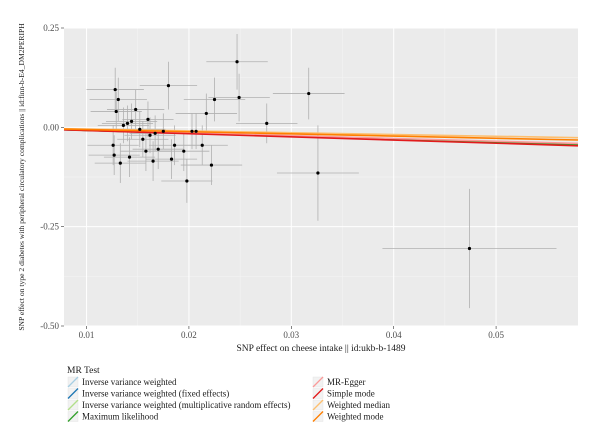 The height and width of the screenshot is (447, 600). I want to click on y-tick-label: -0.50, so click(49, 326).